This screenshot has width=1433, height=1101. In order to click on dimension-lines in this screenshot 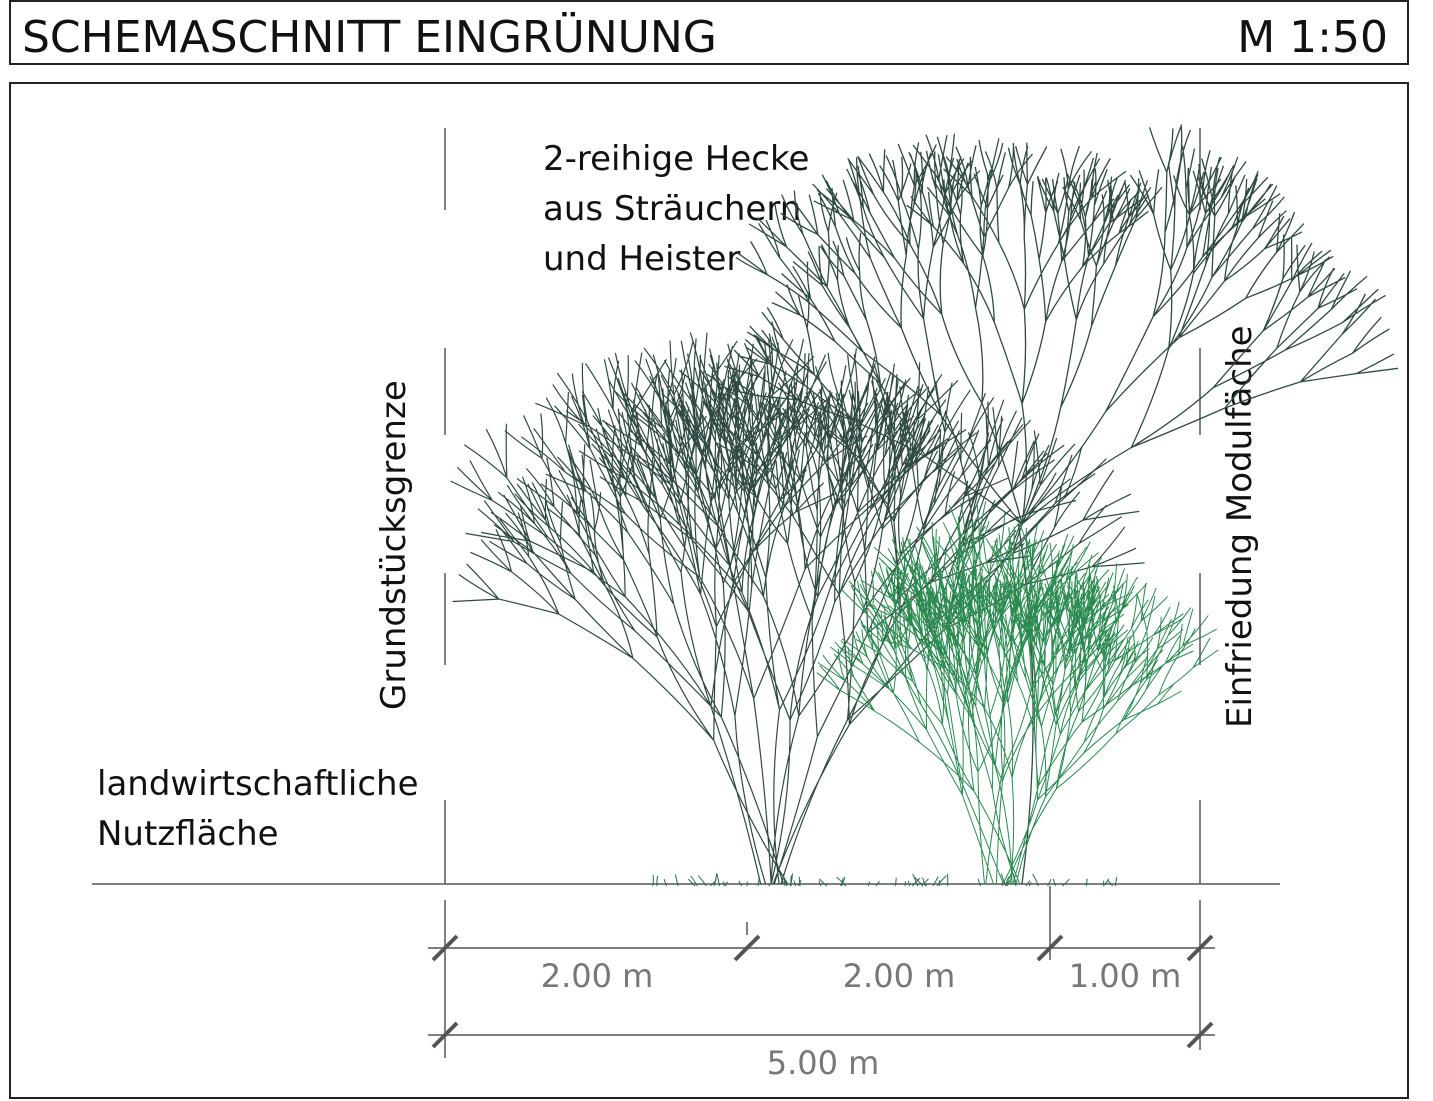, I will do `click(821, 972)`.